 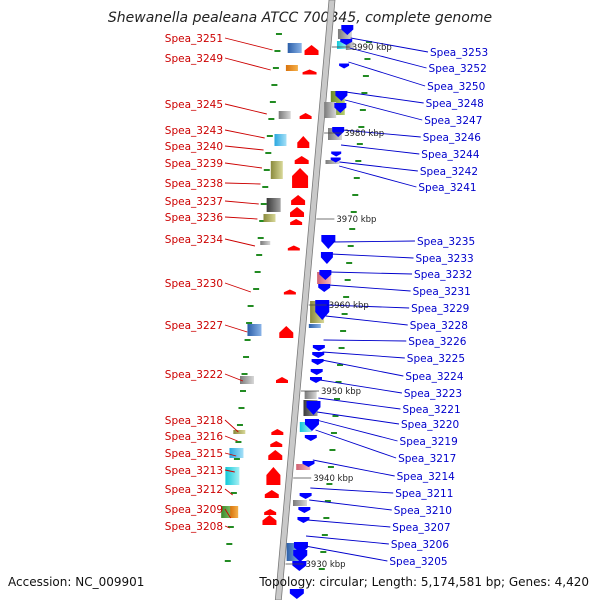 What do you see at coordinates (194, 421) in the screenshot?
I see `gene-label-spea-3218: Spea_3218` at bounding box center [194, 421].